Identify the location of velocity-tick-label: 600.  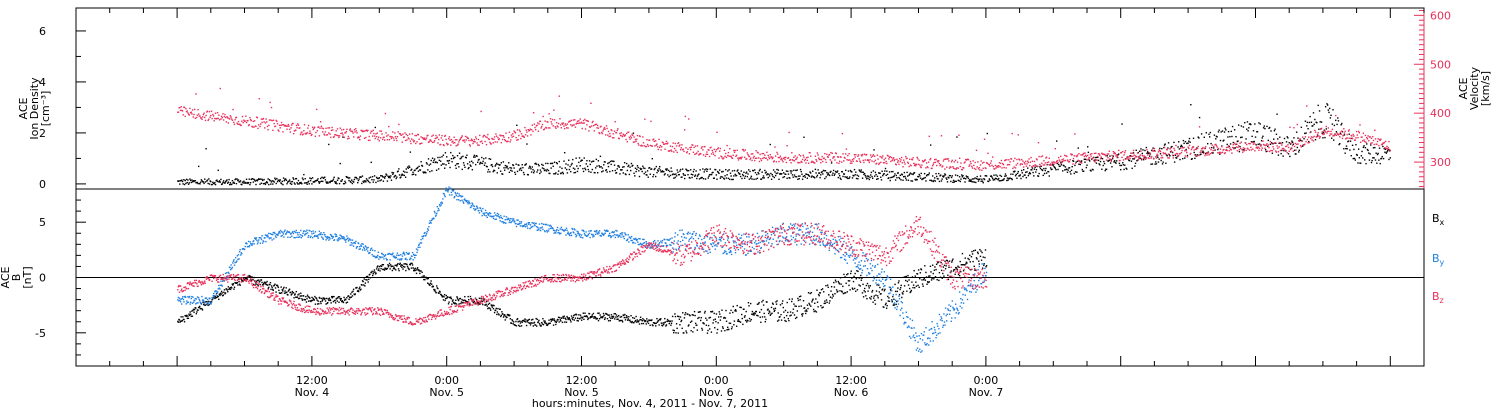
(1440, 15).